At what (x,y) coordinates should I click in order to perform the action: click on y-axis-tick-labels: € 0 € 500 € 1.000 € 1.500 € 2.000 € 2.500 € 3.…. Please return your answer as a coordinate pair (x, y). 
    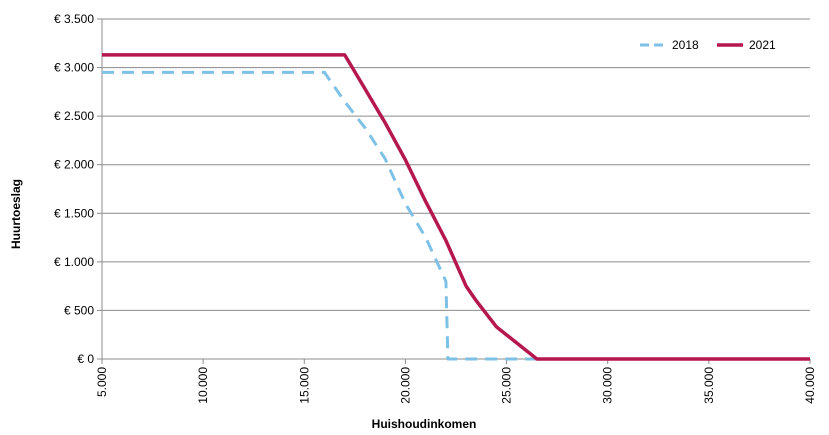
    Looking at the image, I should click on (78, 189).